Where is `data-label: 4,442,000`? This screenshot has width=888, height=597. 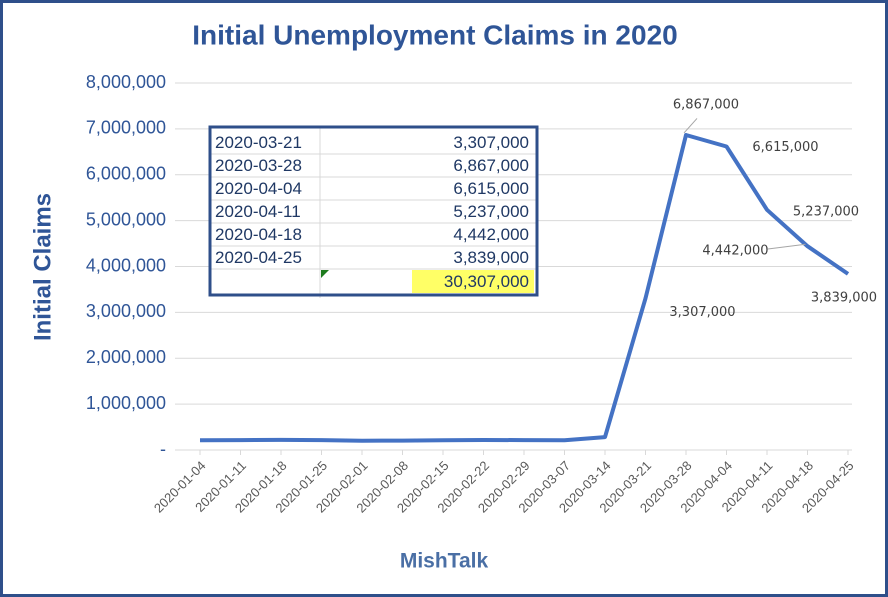 data-label: 4,442,000 is located at coordinates (735, 251).